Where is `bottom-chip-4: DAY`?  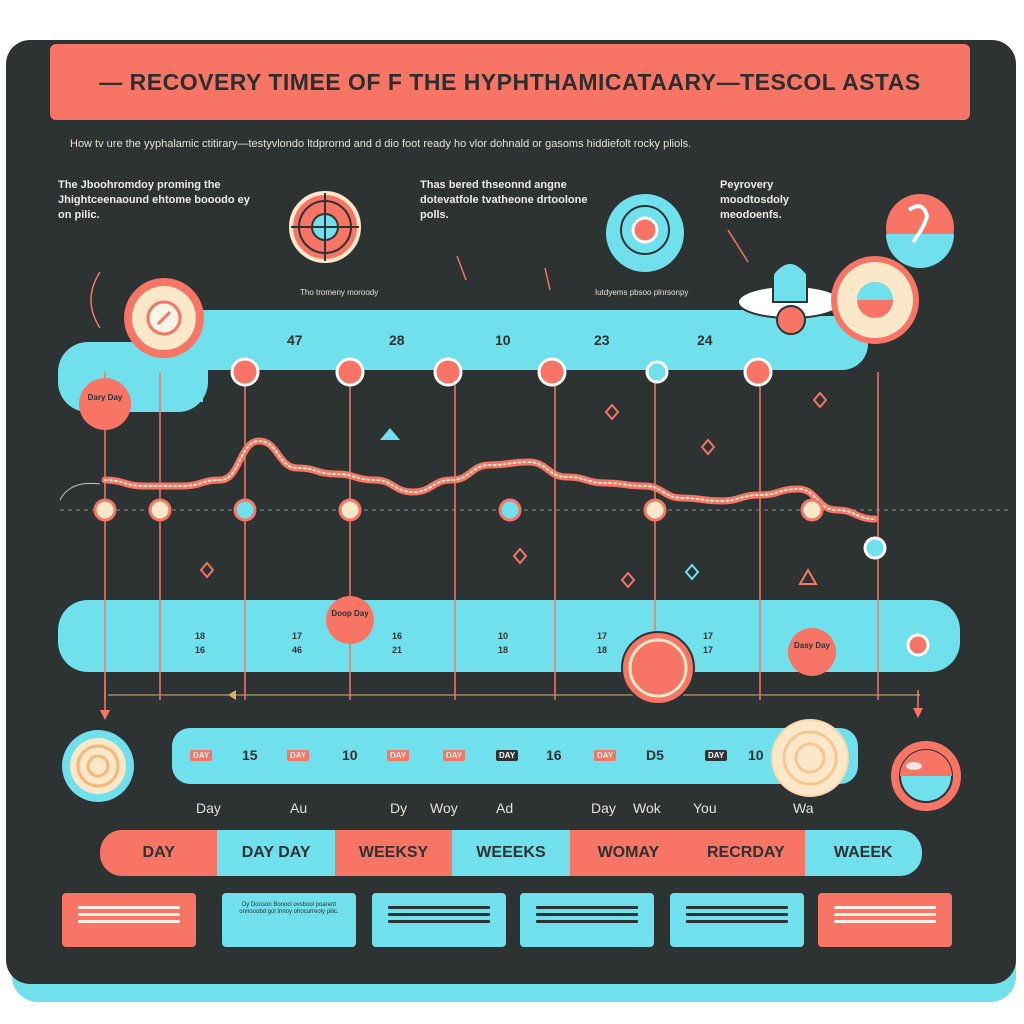
bottom-chip-4: DAY is located at coordinates (454, 755).